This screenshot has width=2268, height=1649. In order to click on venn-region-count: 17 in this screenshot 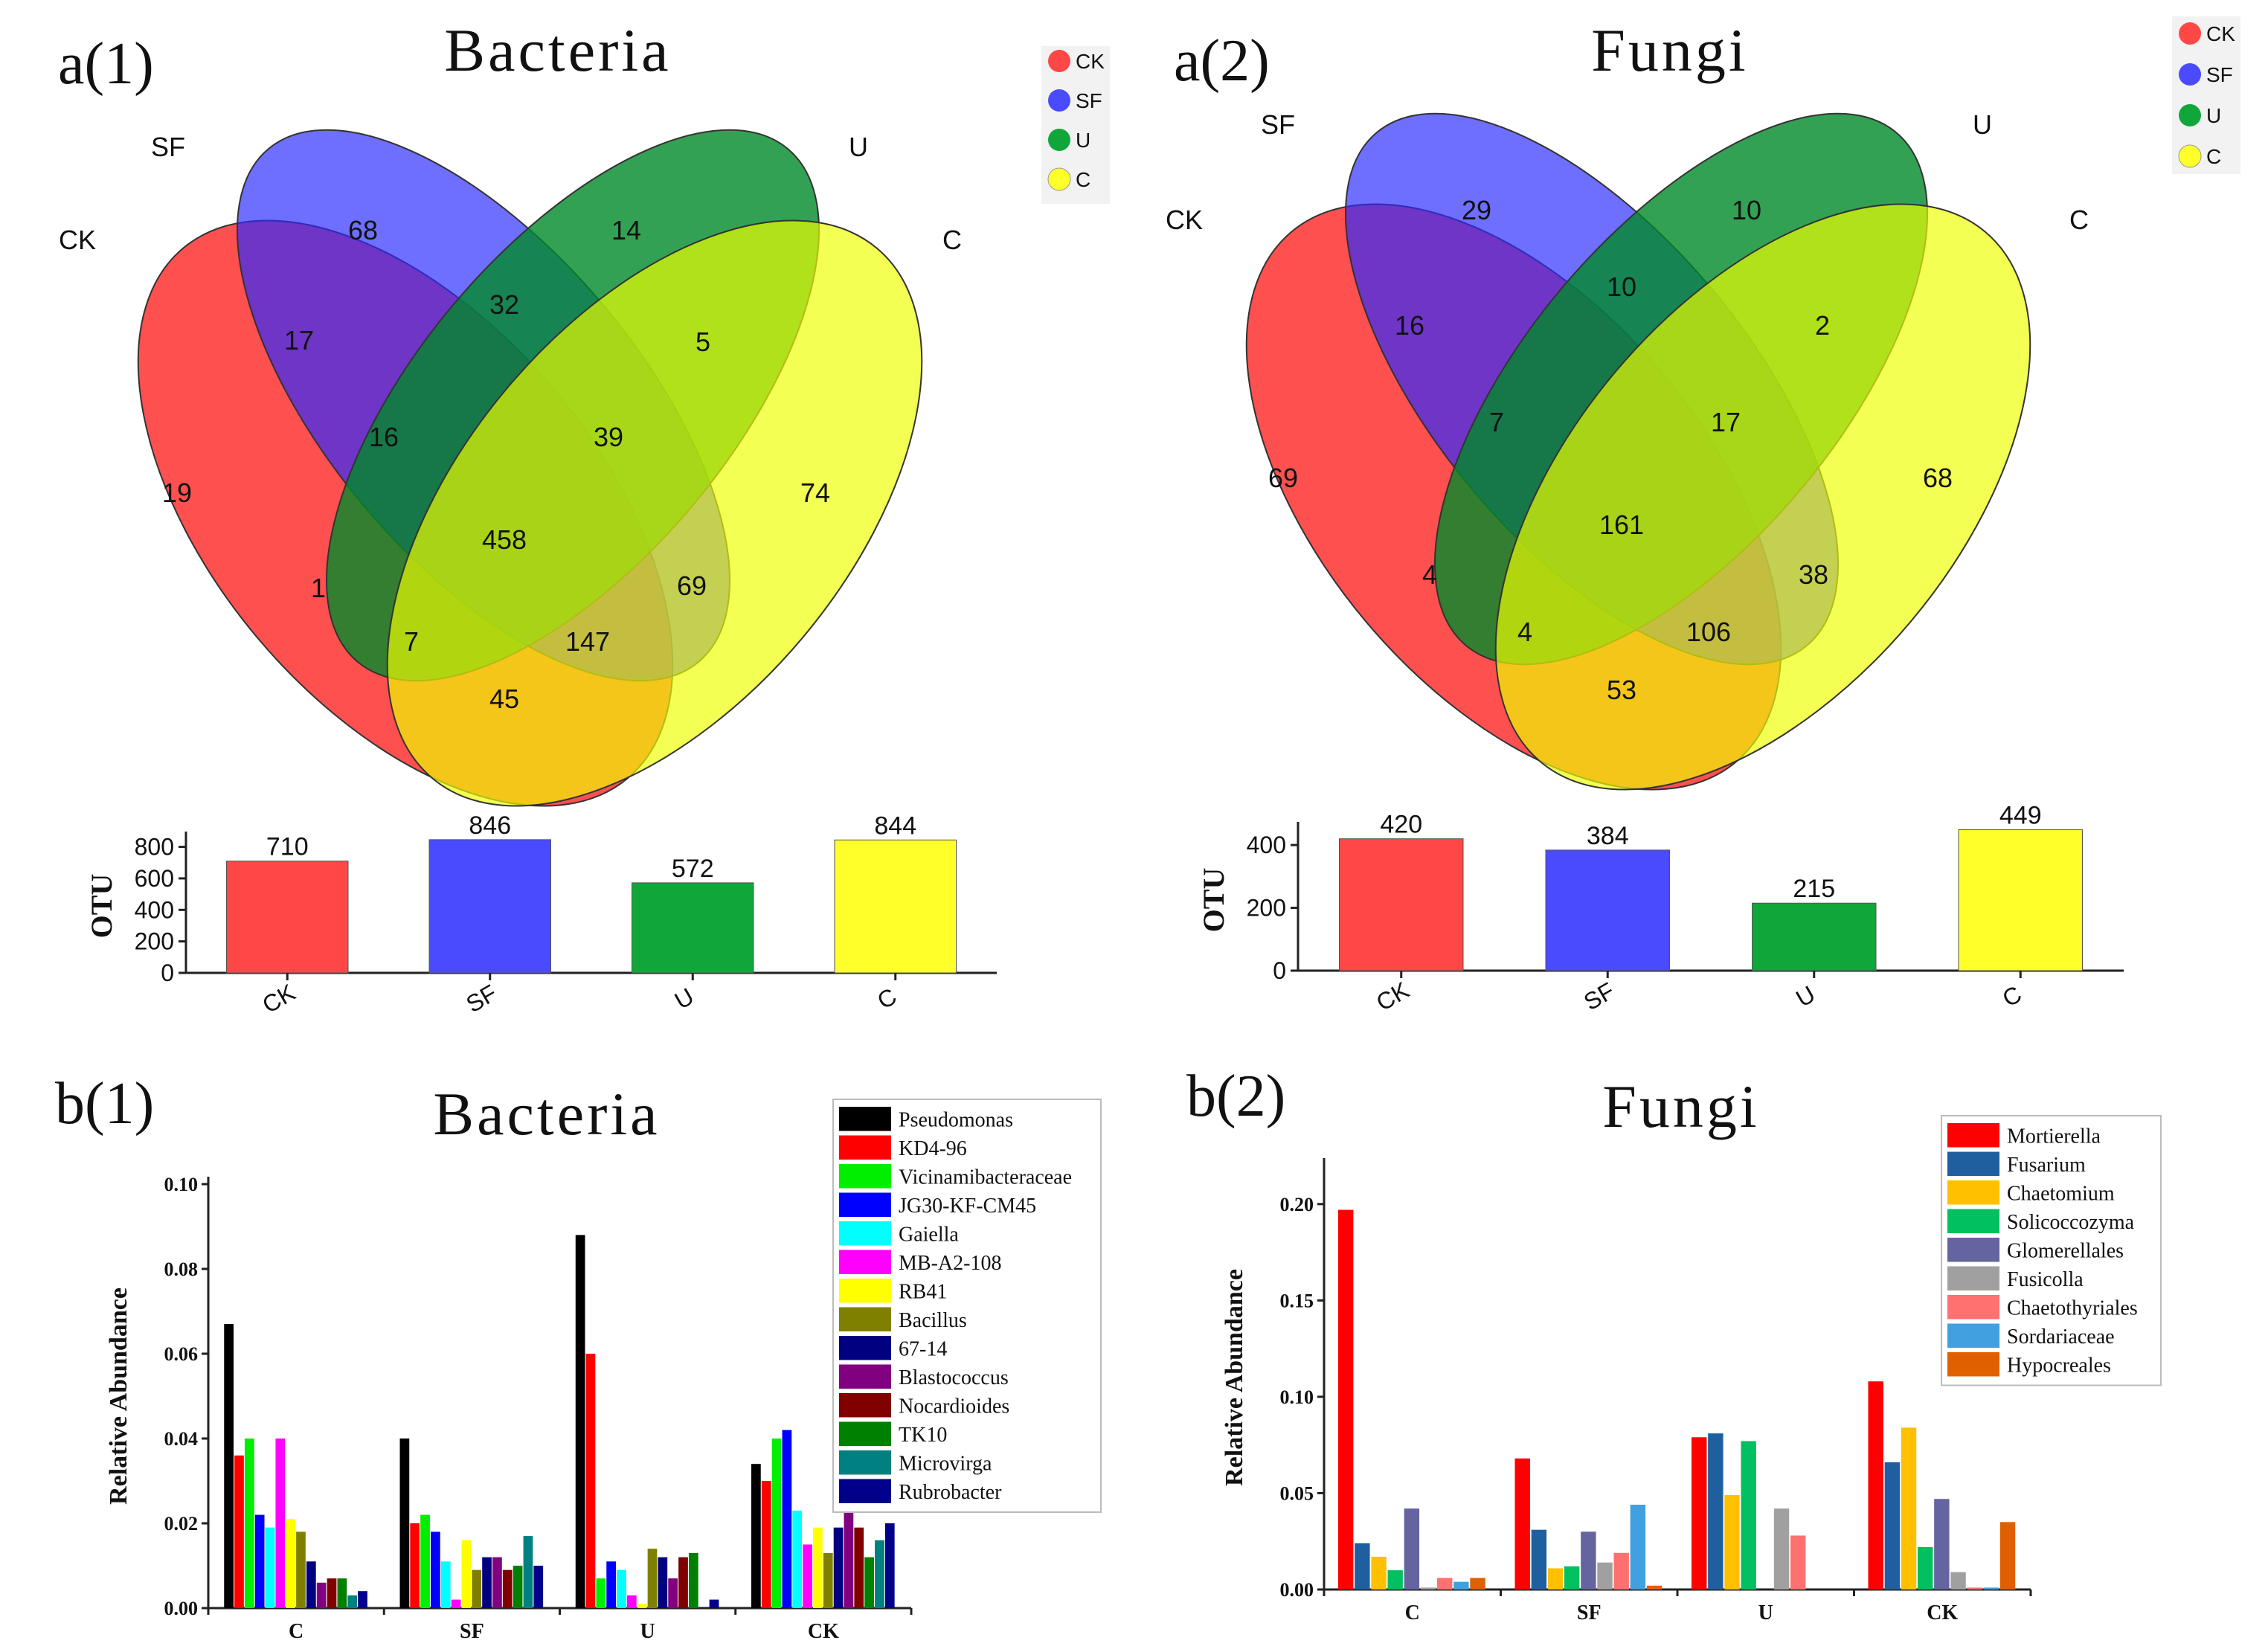, I will do `click(299, 341)`.